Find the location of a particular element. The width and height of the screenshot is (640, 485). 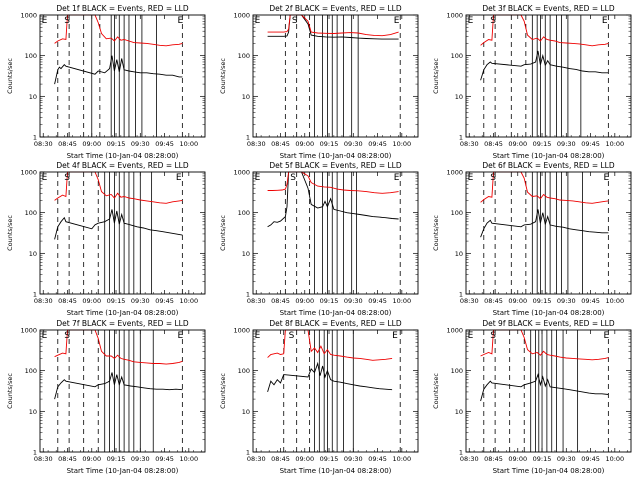

panel-title: Det 6f BLACK = Events, RED = LLD is located at coordinates (548, 165).